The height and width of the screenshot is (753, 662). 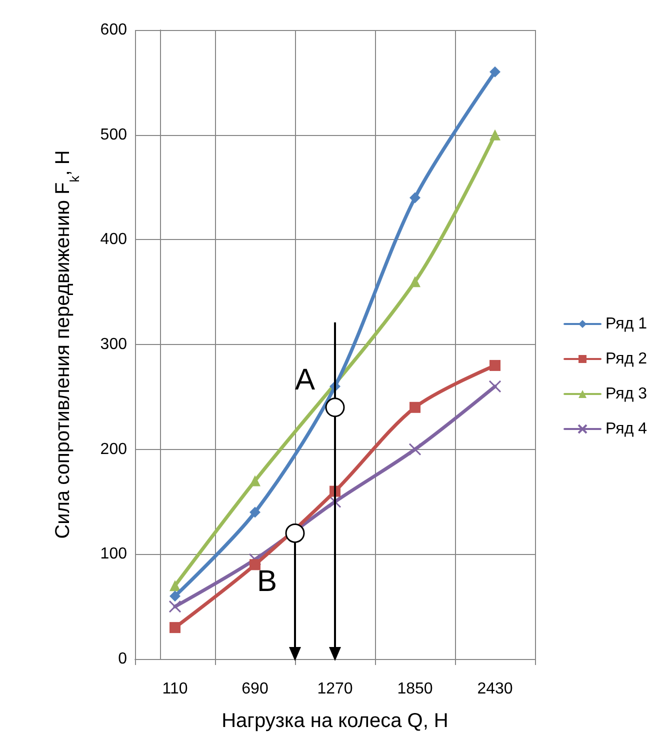 What do you see at coordinates (627, 429) in the screenshot?
I see `legend-label: Ряд 4` at bounding box center [627, 429].